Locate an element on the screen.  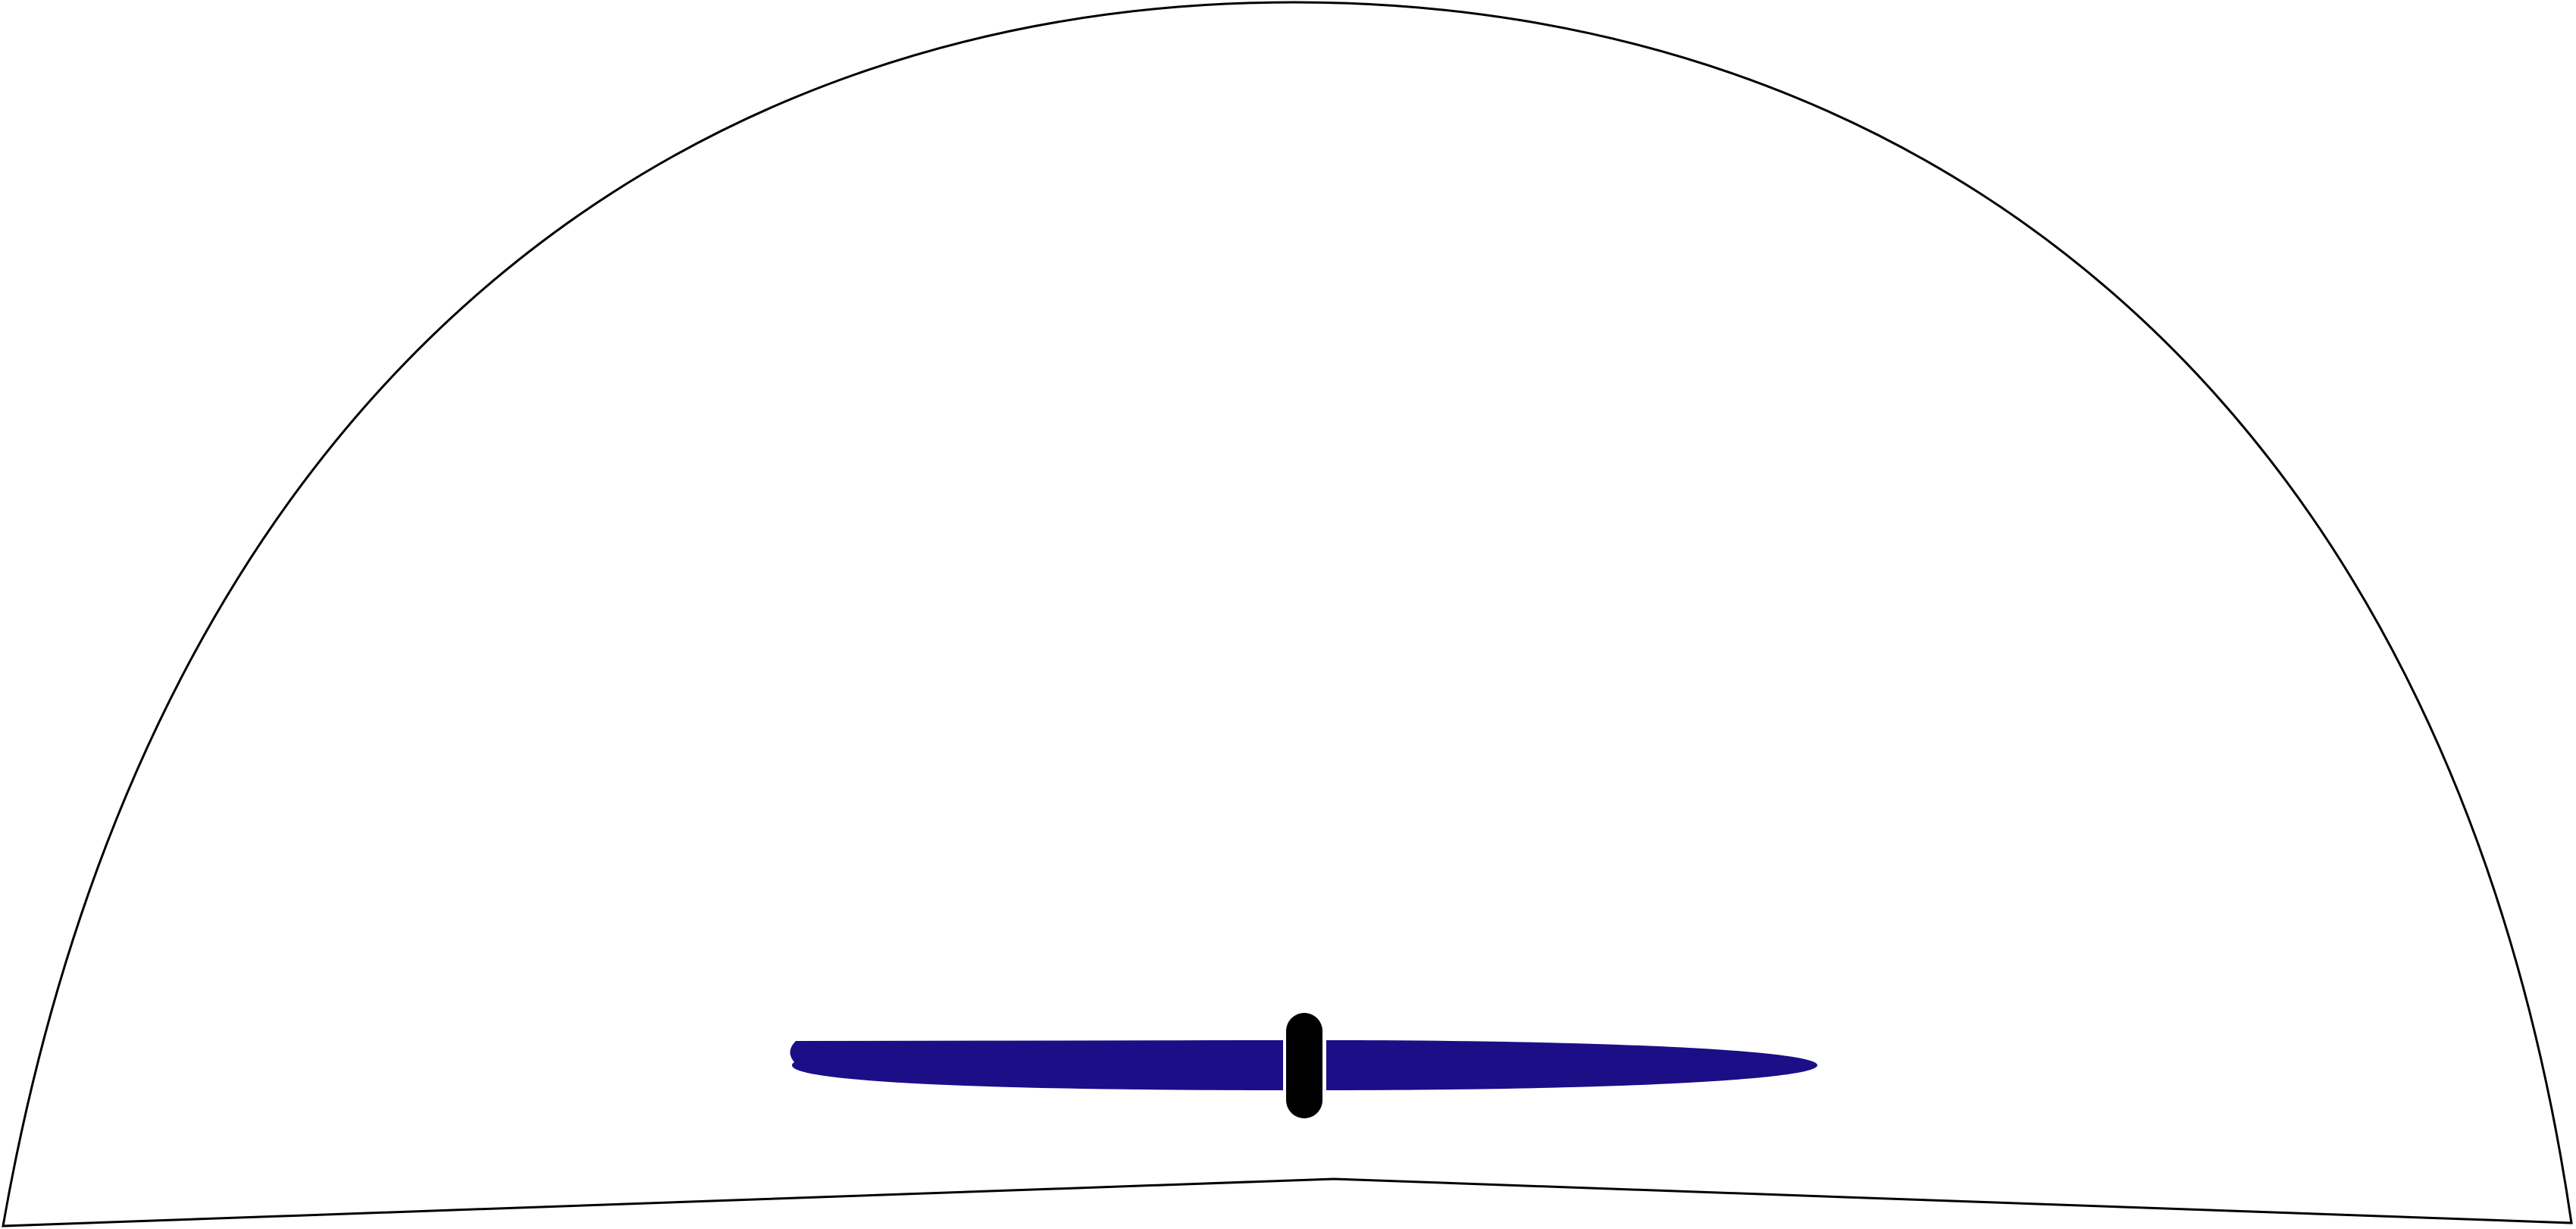
right-blade is located at coordinates (1571, 1065).